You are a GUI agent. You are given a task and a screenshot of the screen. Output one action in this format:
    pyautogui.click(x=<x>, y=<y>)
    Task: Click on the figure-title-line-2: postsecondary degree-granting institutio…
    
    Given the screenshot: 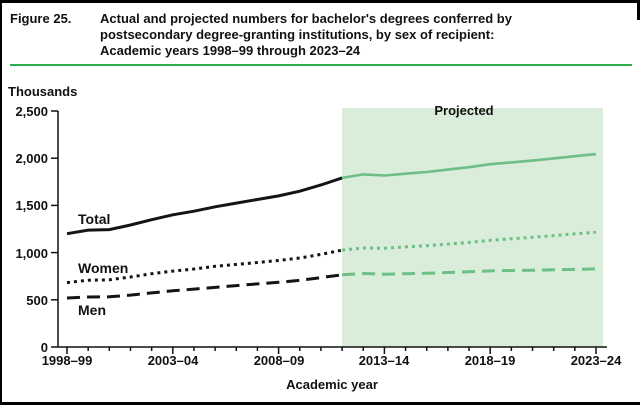 What is the action you would take?
    pyautogui.click(x=297, y=34)
    